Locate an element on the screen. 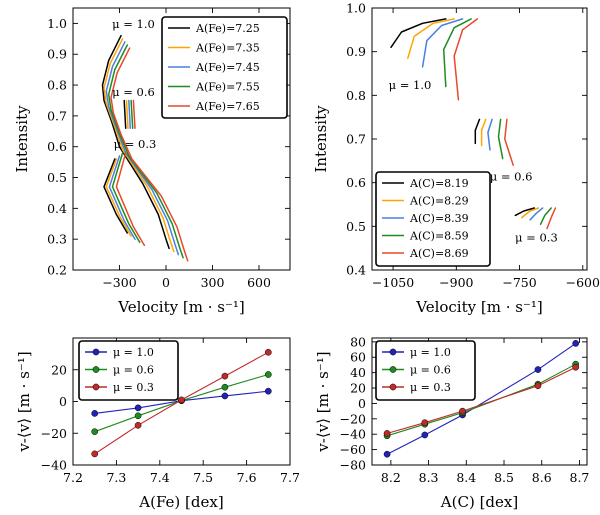  x-axis-label: Velocity [m · s⁻¹] is located at coordinates (181, 307).